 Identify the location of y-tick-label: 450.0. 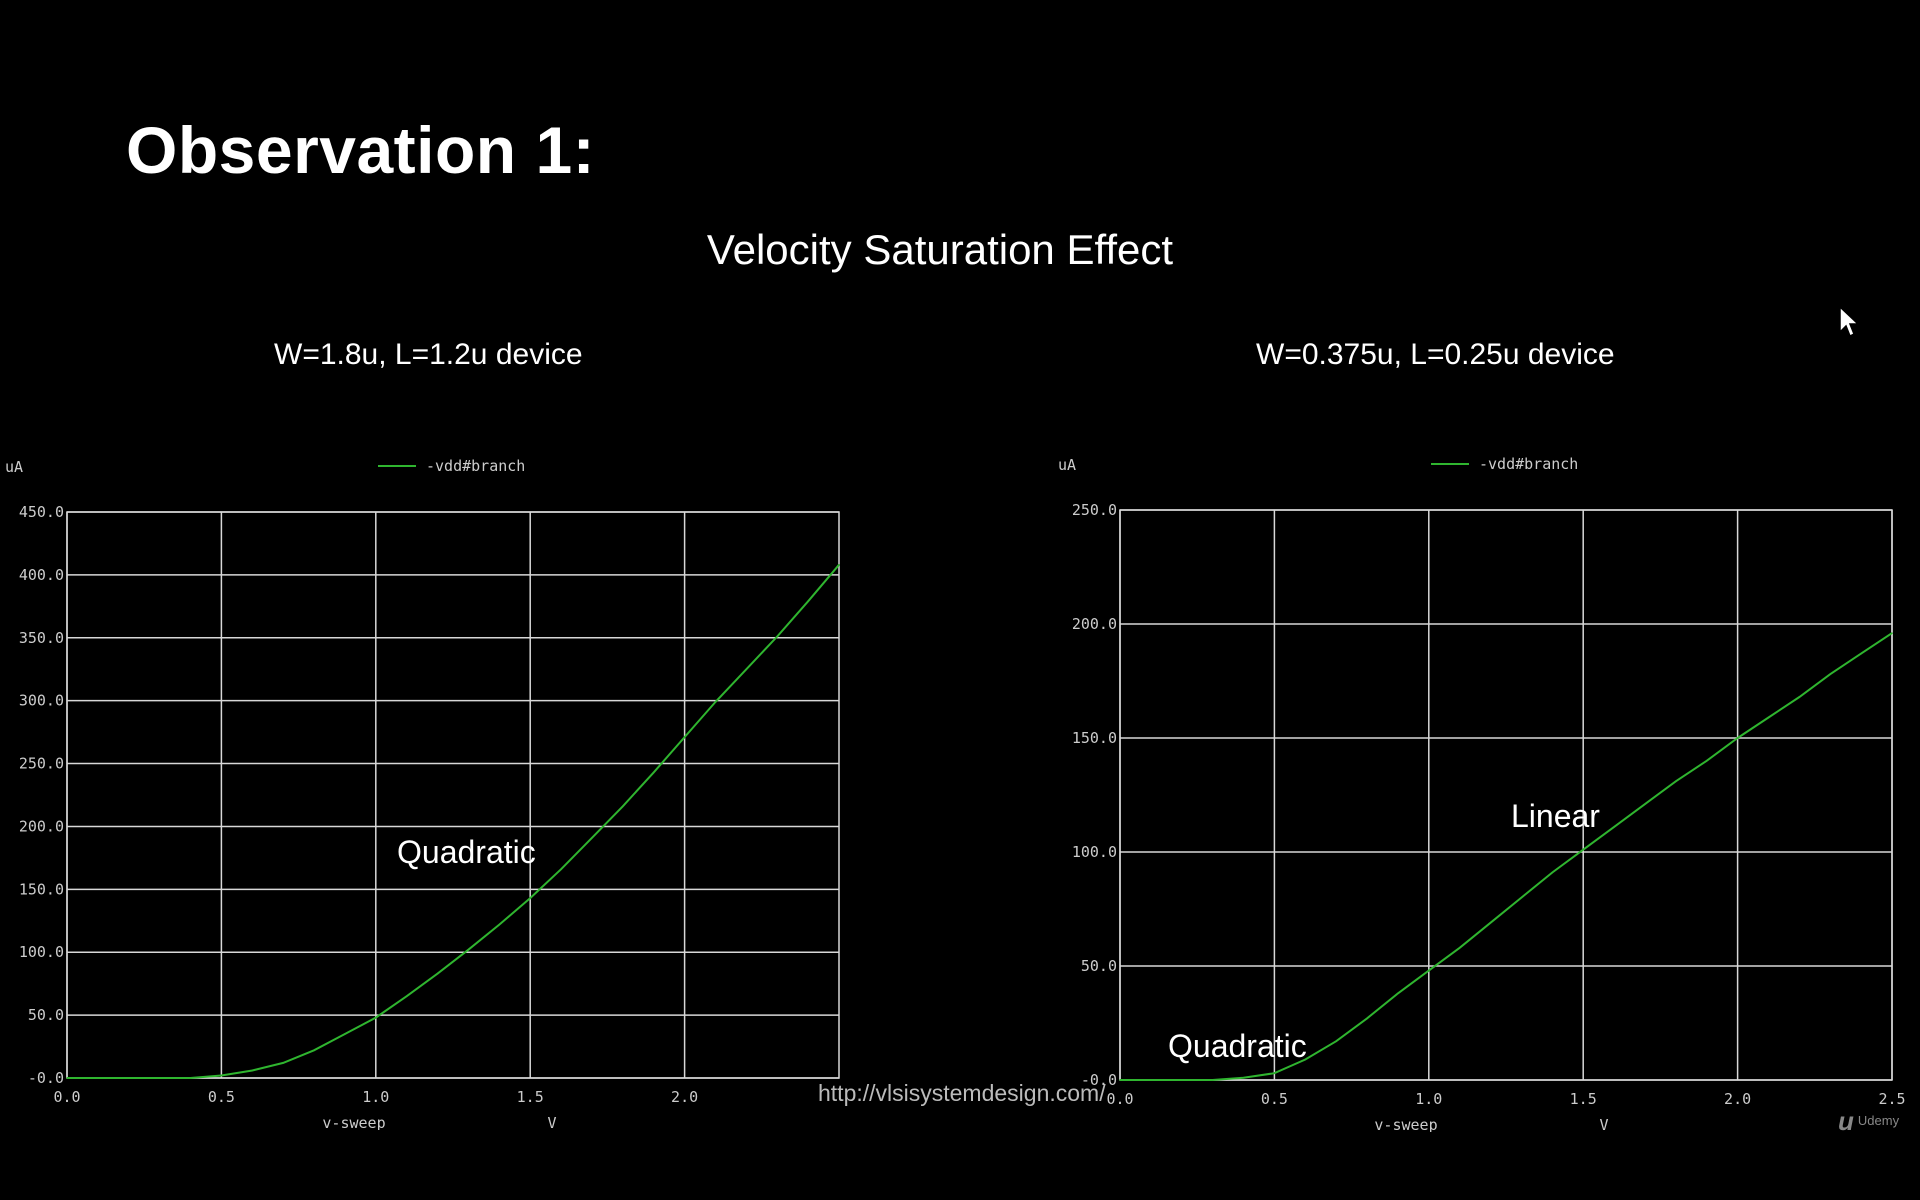
(41, 512).